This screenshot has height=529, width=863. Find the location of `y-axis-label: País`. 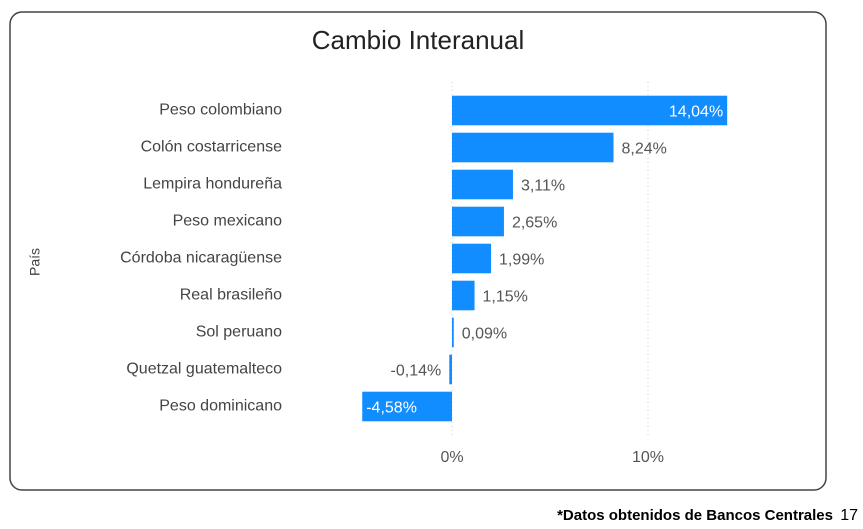

y-axis-label: País is located at coordinates (35, 262).